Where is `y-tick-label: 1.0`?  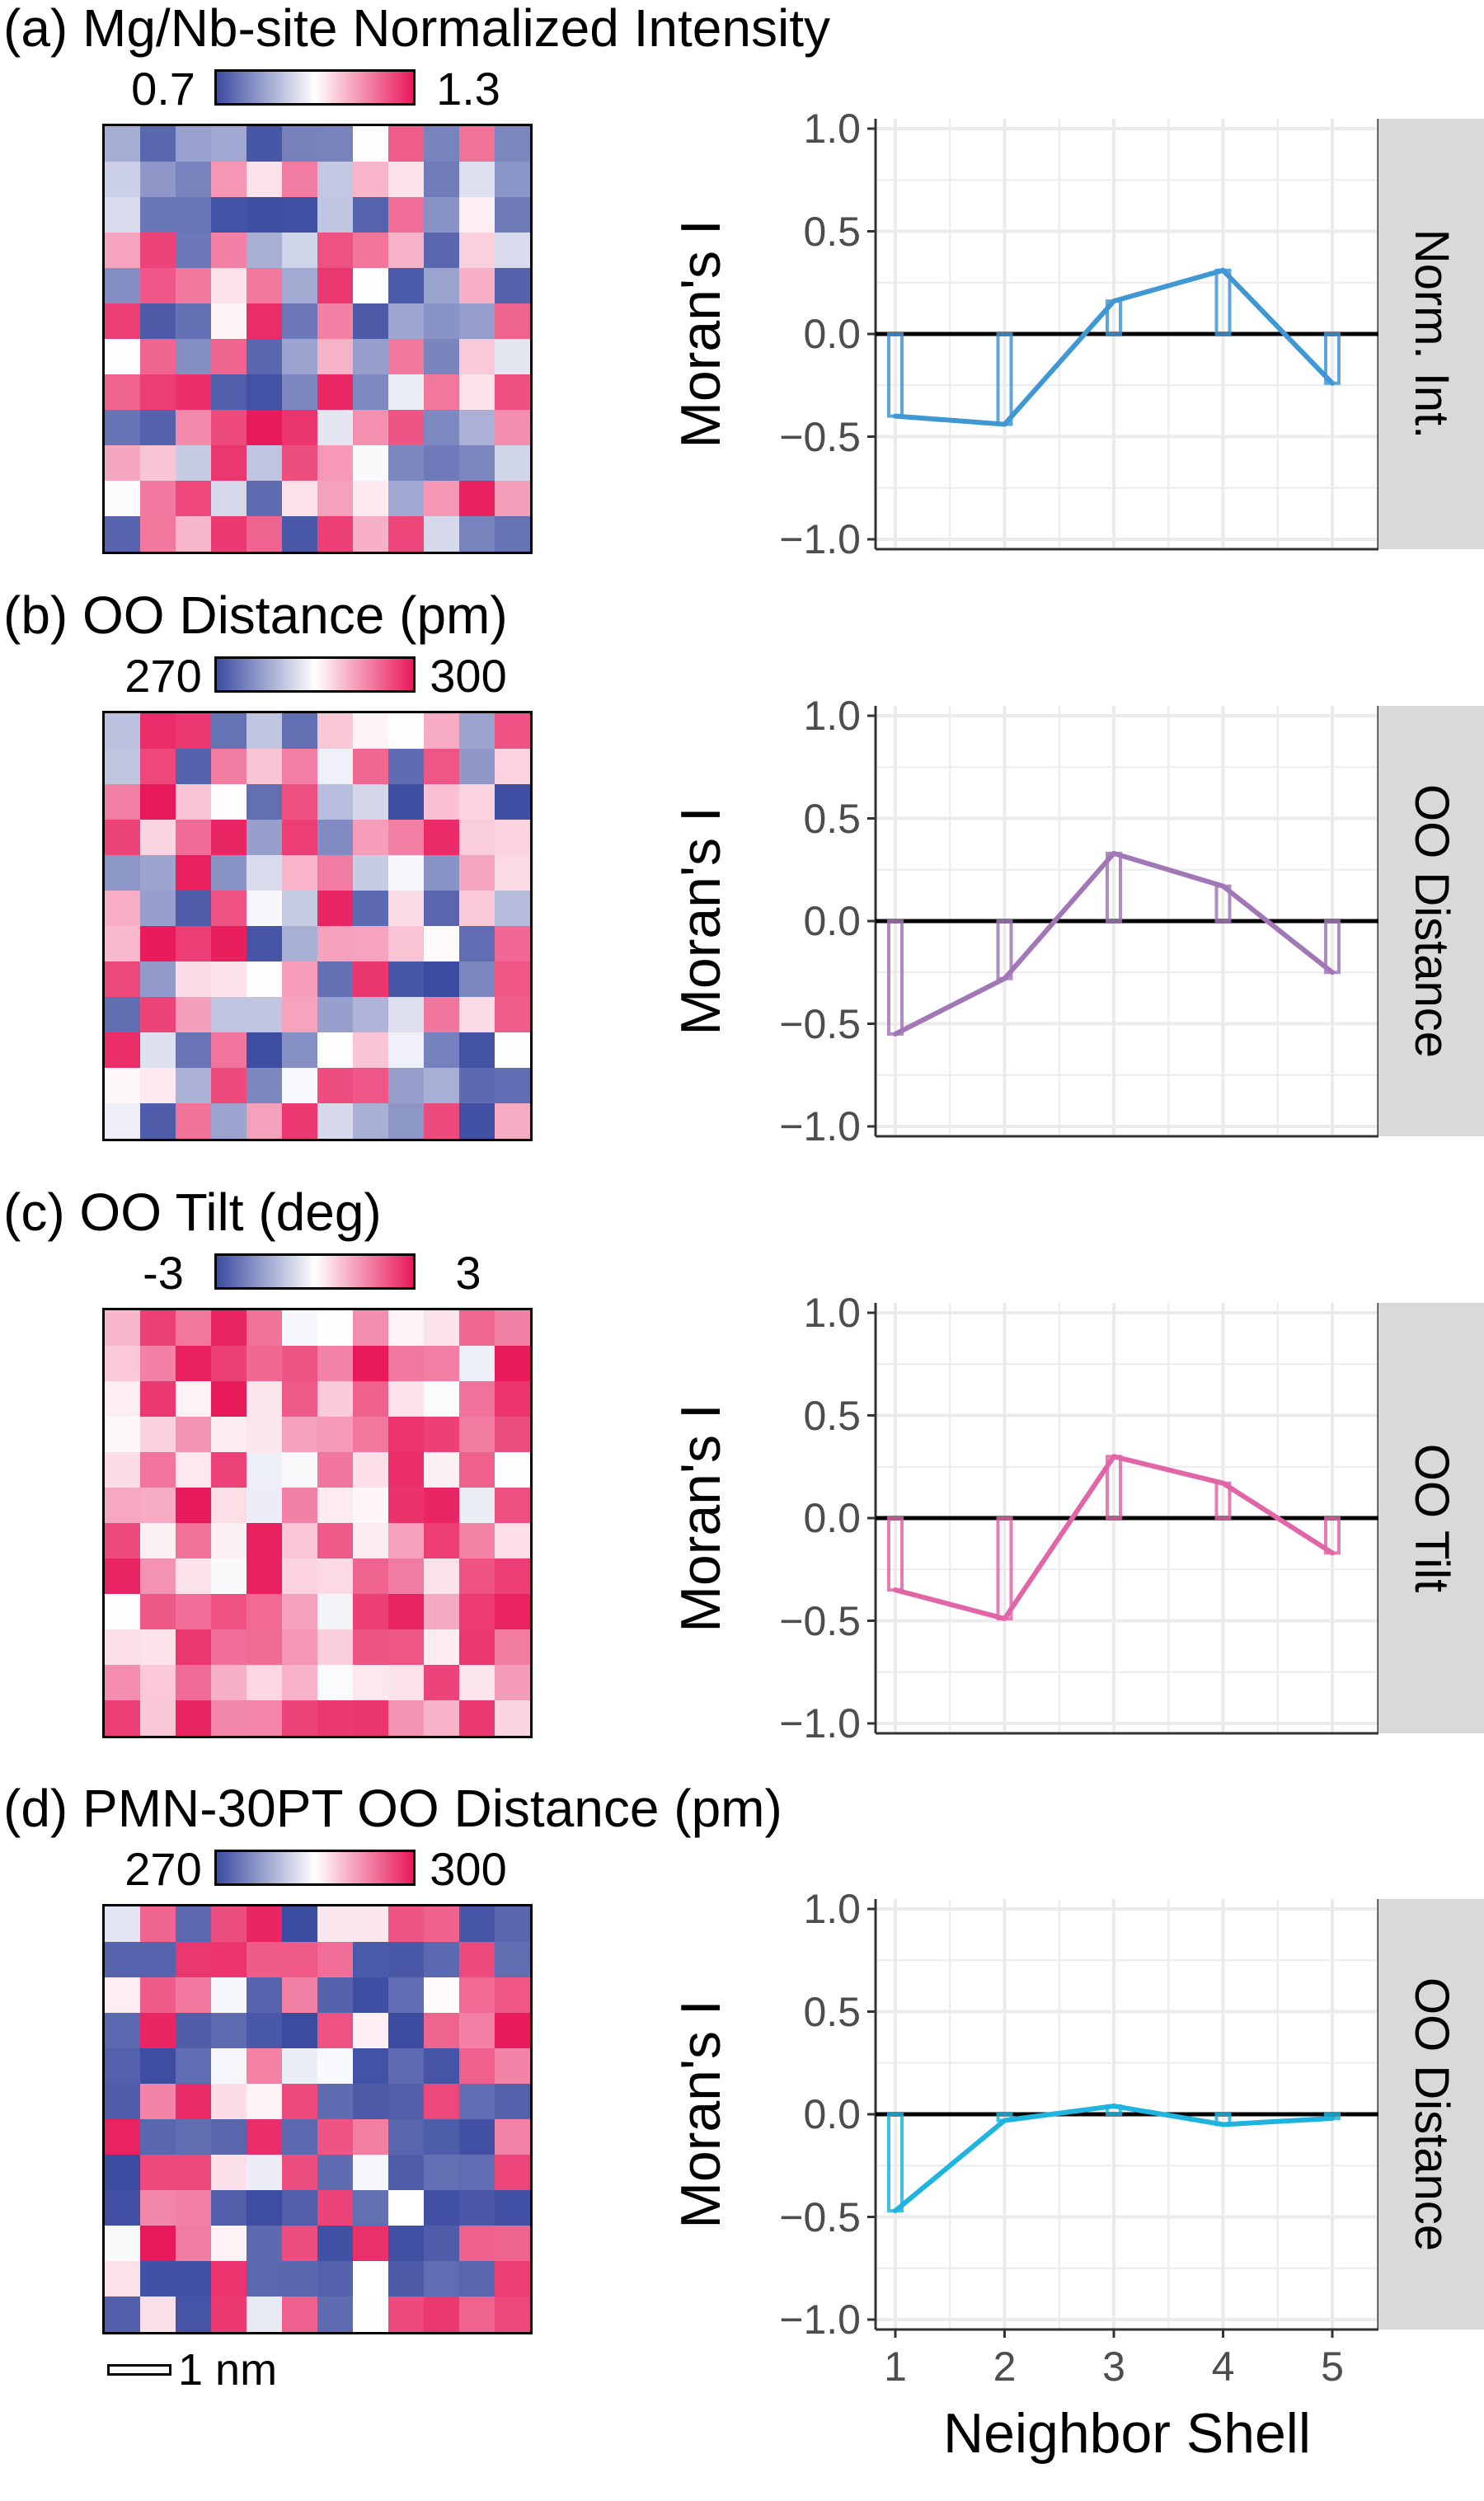 y-tick-label: 1.0 is located at coordinates (832, 716).